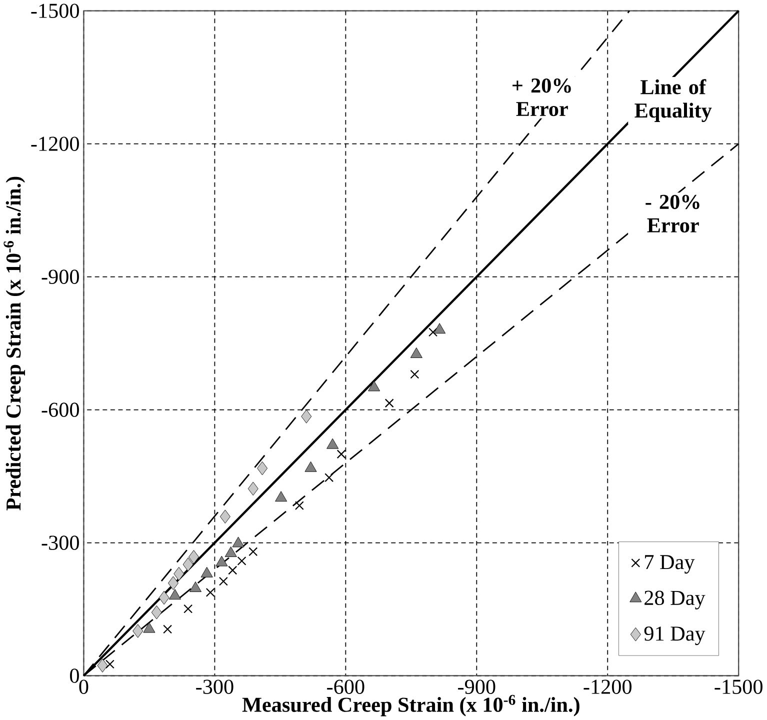 The width and height of the screenshot is (767, 720). I want to click on y-tick-label: -900, so click(60, 277).